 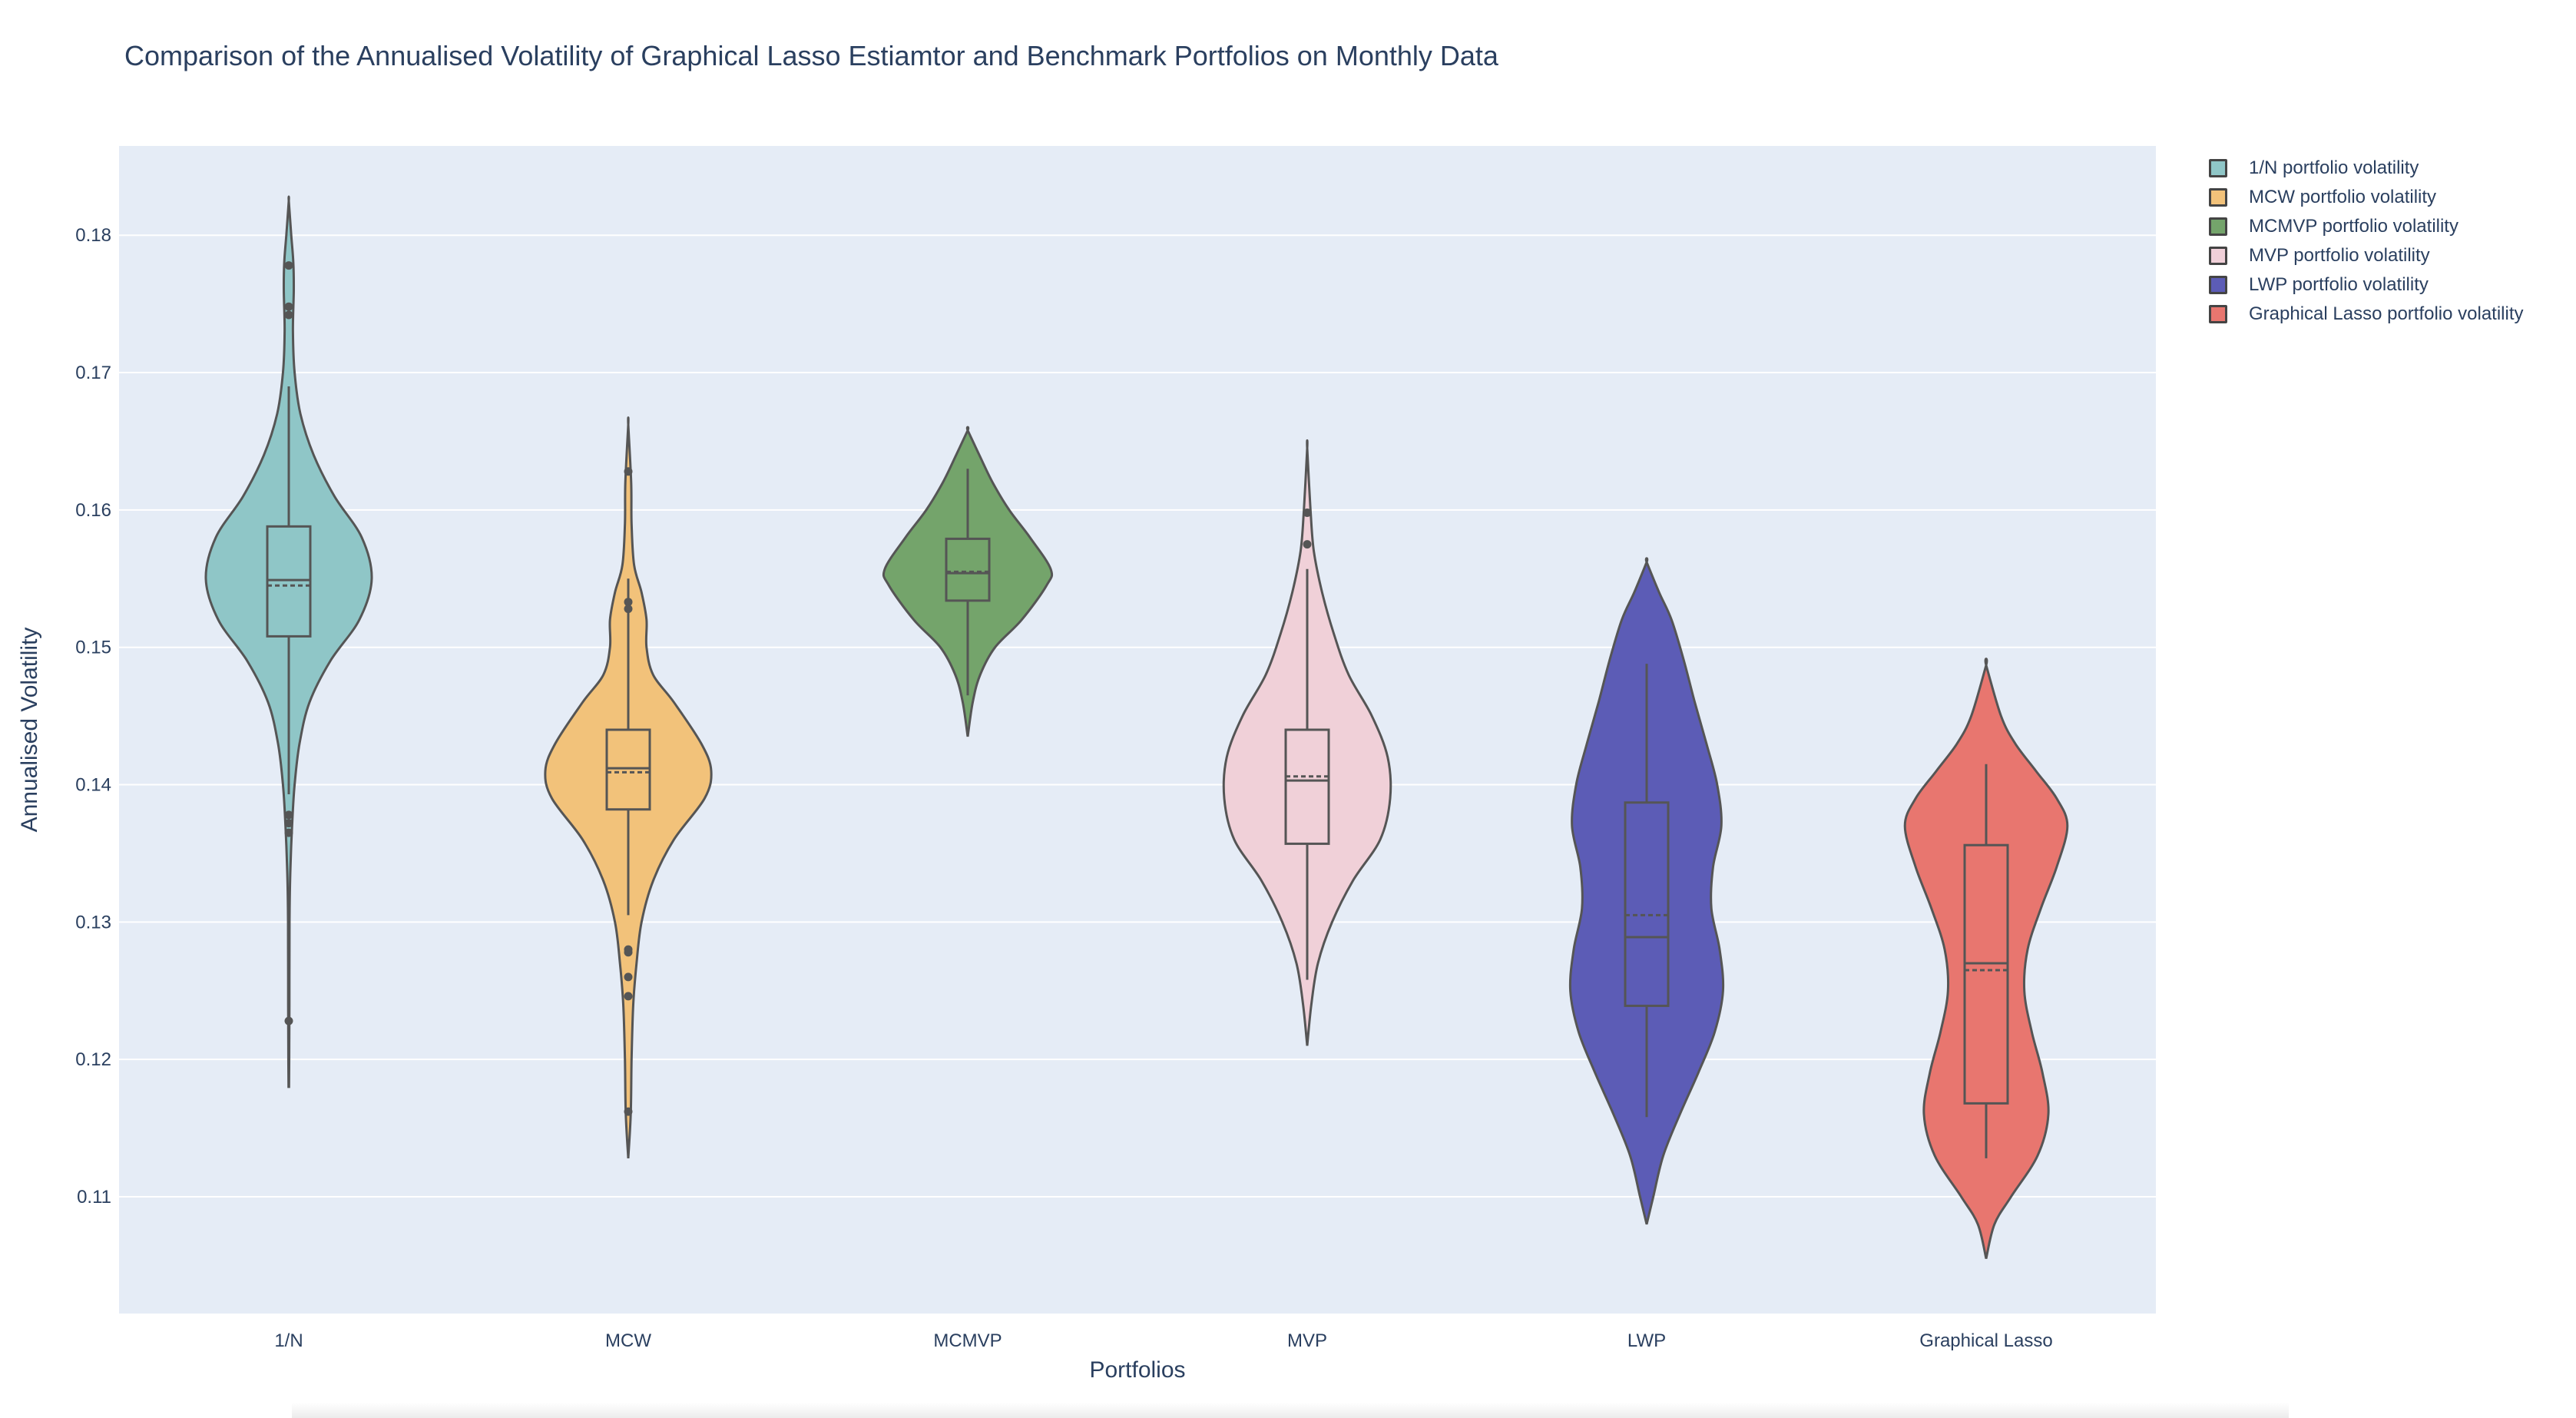 I want to click on violin-lwp, so click(x=1646, y=891).